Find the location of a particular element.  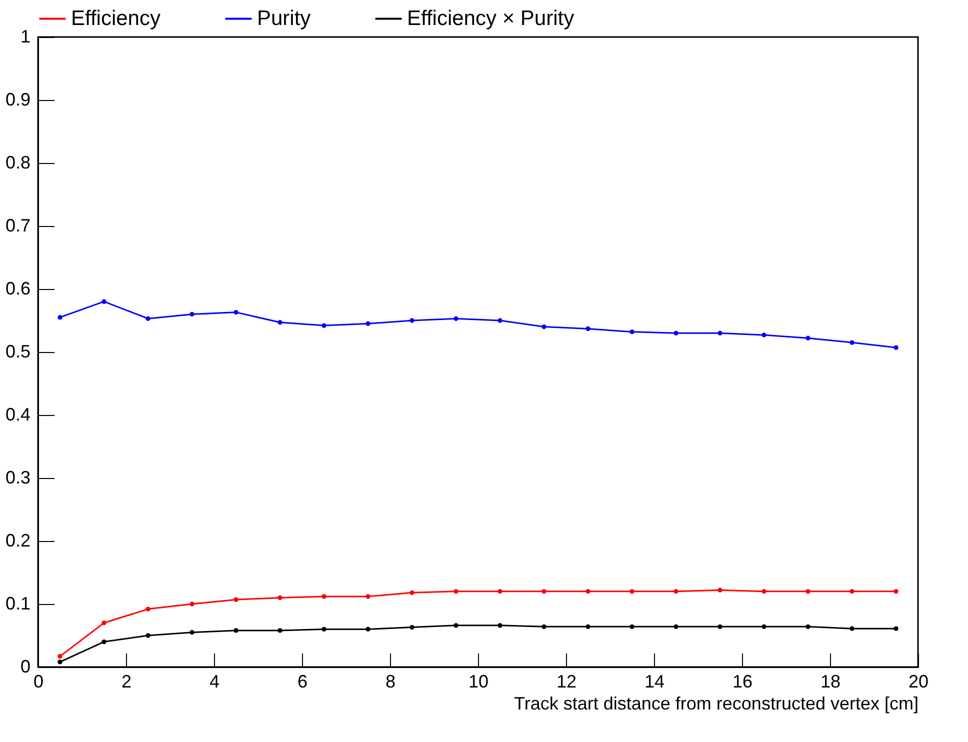

y-tick-label: 0.7 is located at coordinates (17, 226).